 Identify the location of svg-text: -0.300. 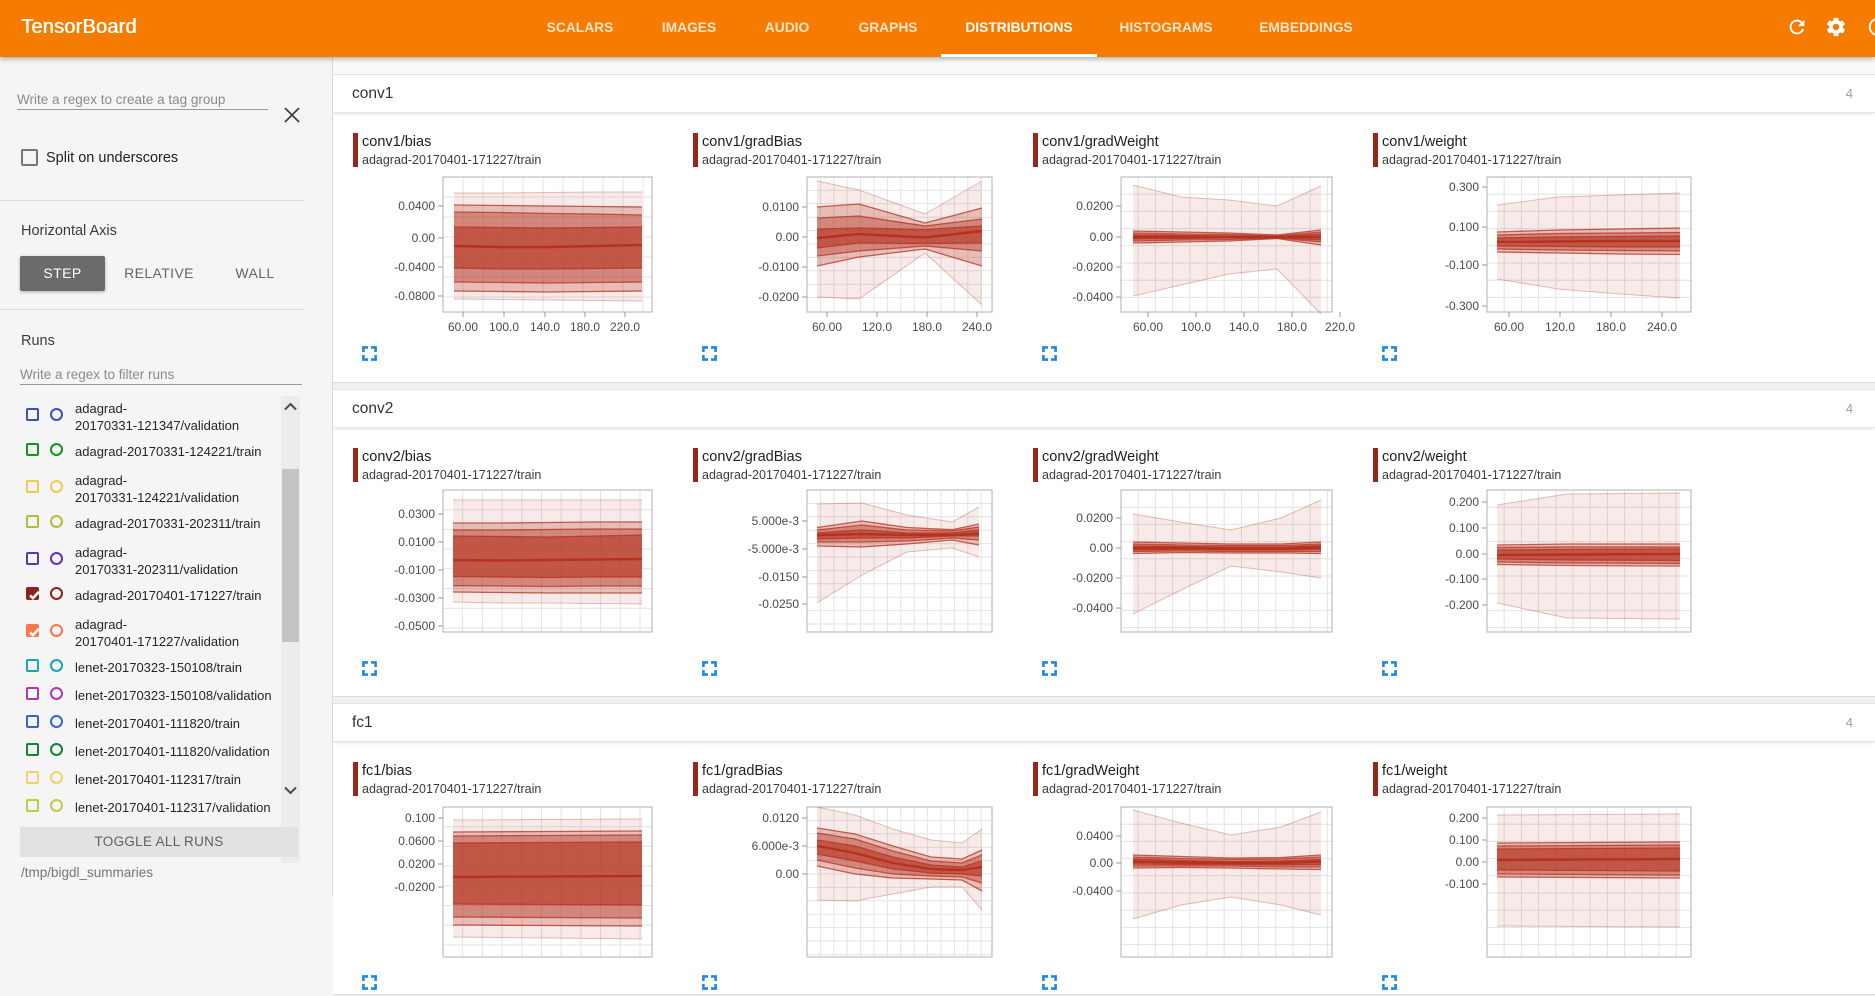
(1462, 306).